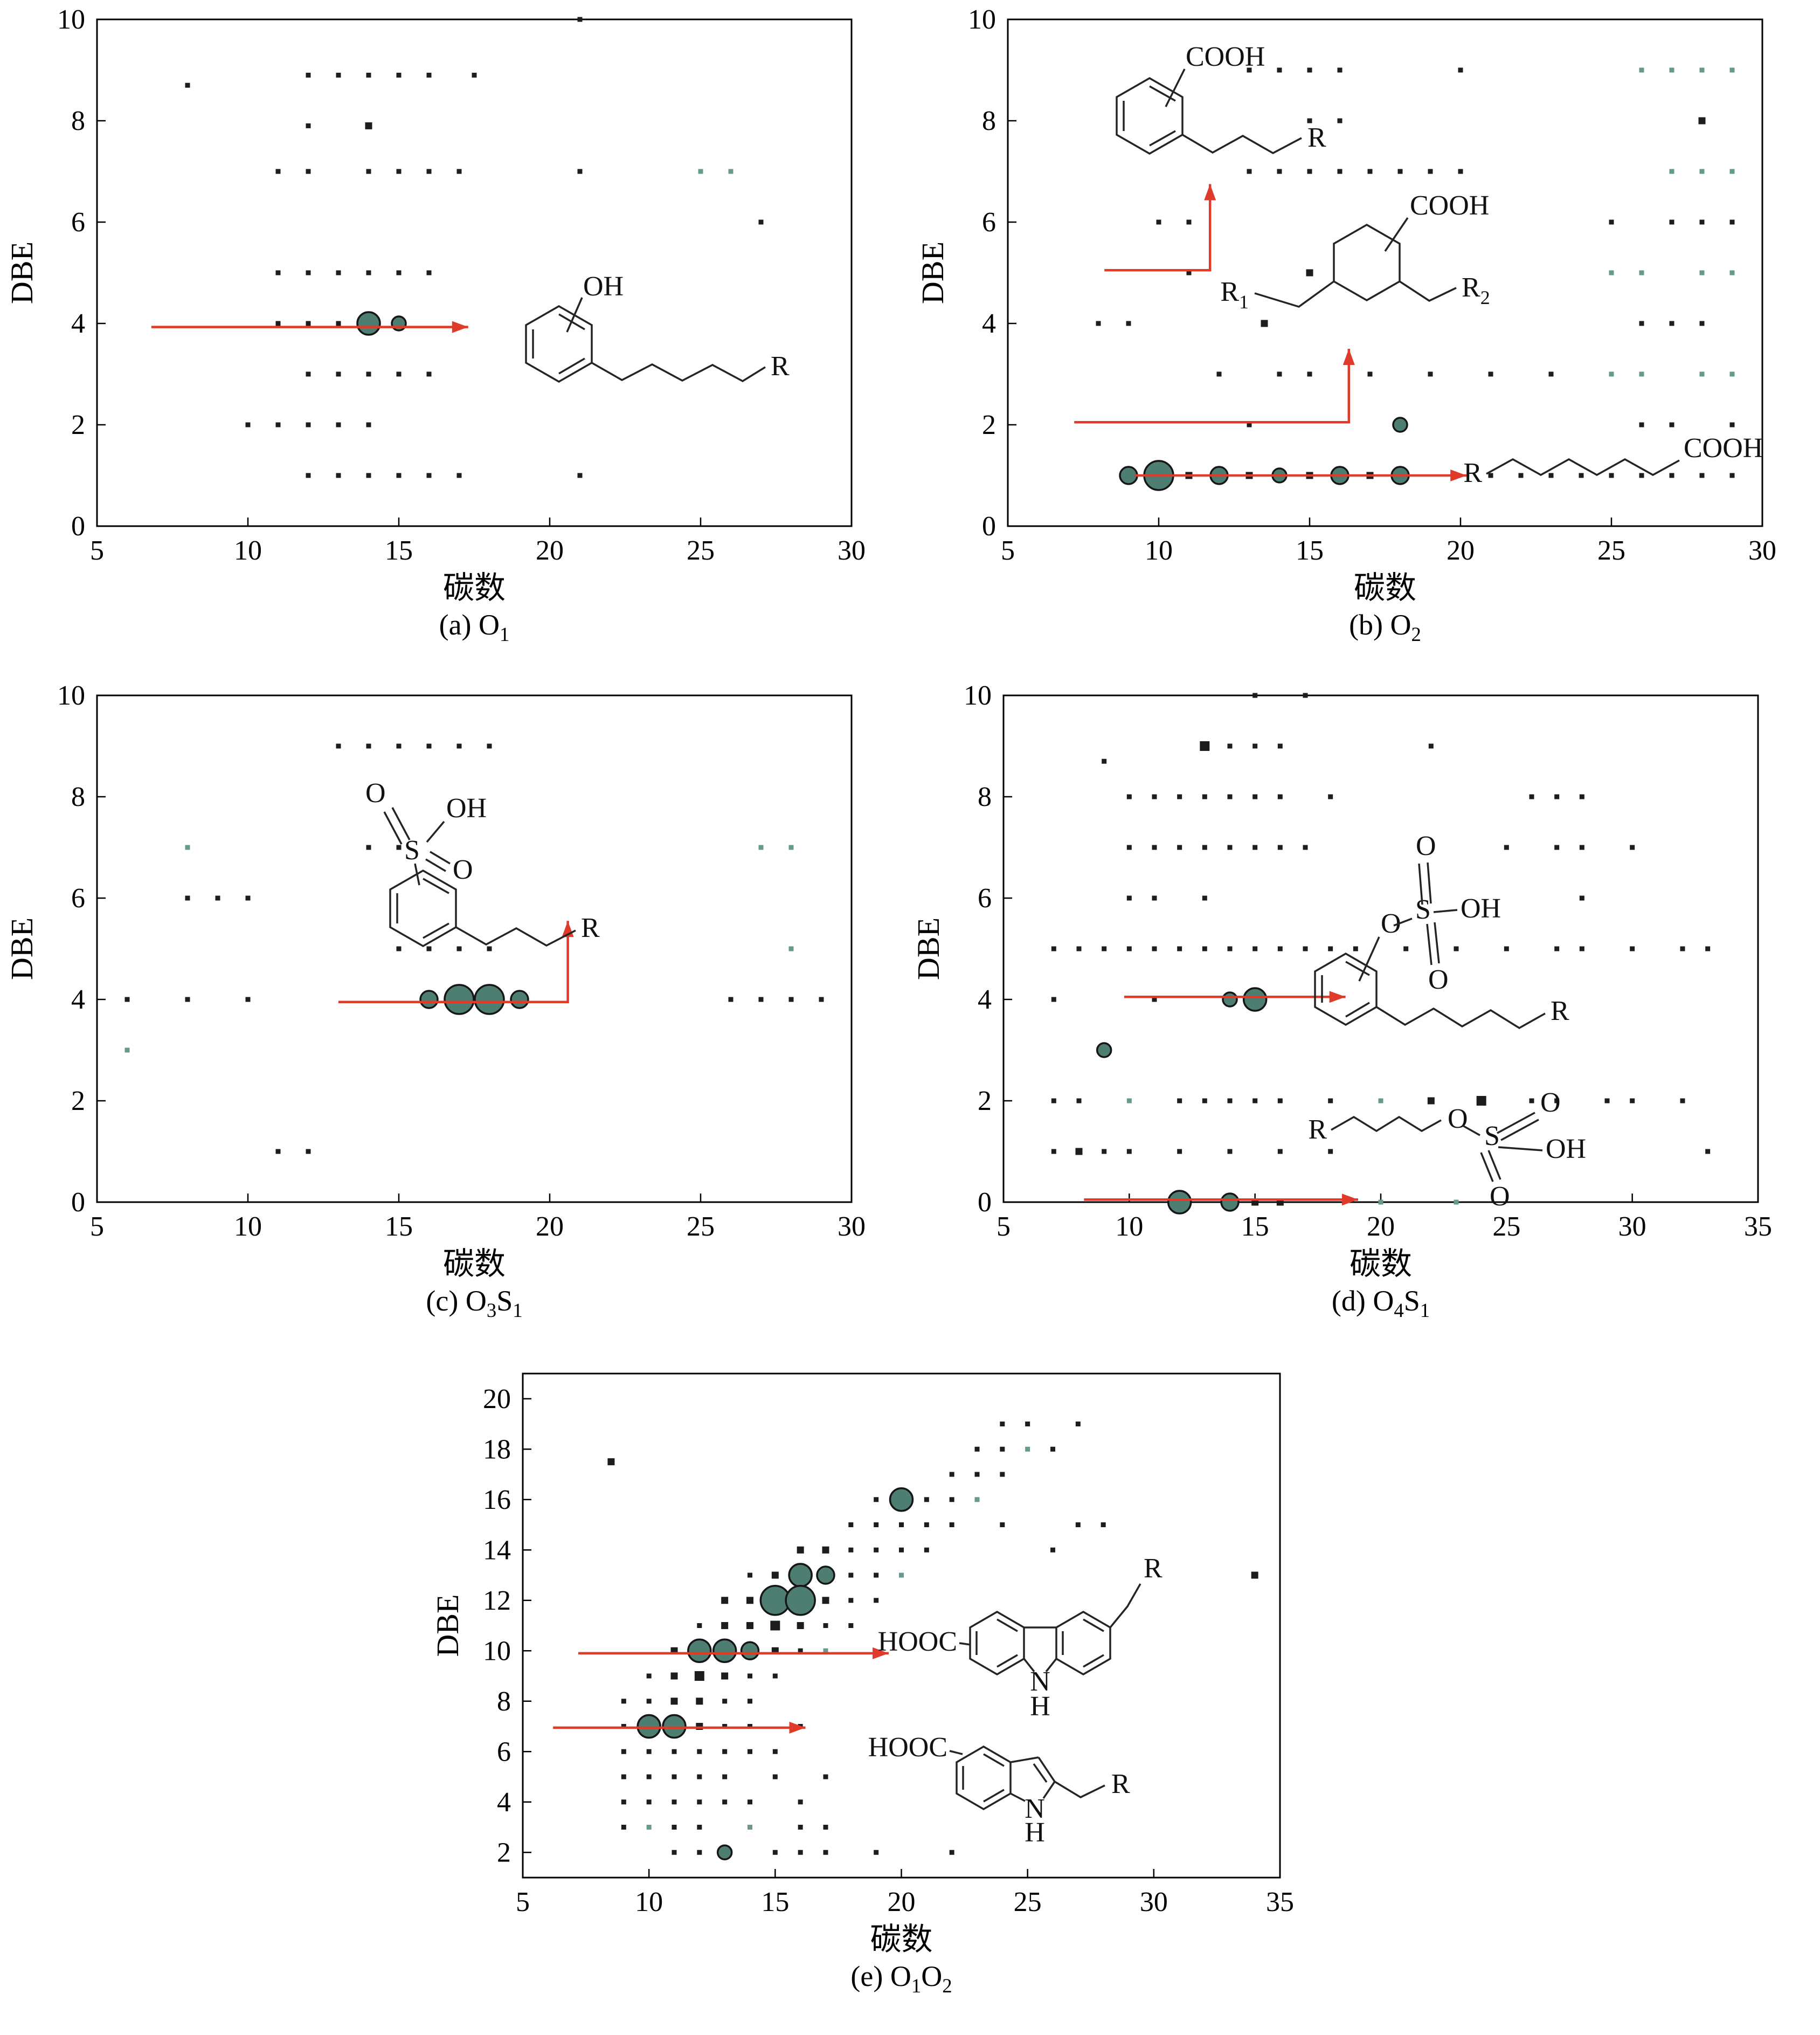  I want to click on x-tick-label: 30, so click(1762, 550).